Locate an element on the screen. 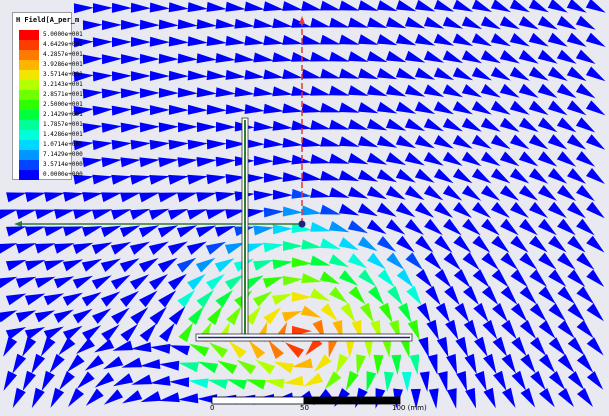 The image size is (609, 416). legend-value: 3.5714e+000 is located at coordinates (63, 164).